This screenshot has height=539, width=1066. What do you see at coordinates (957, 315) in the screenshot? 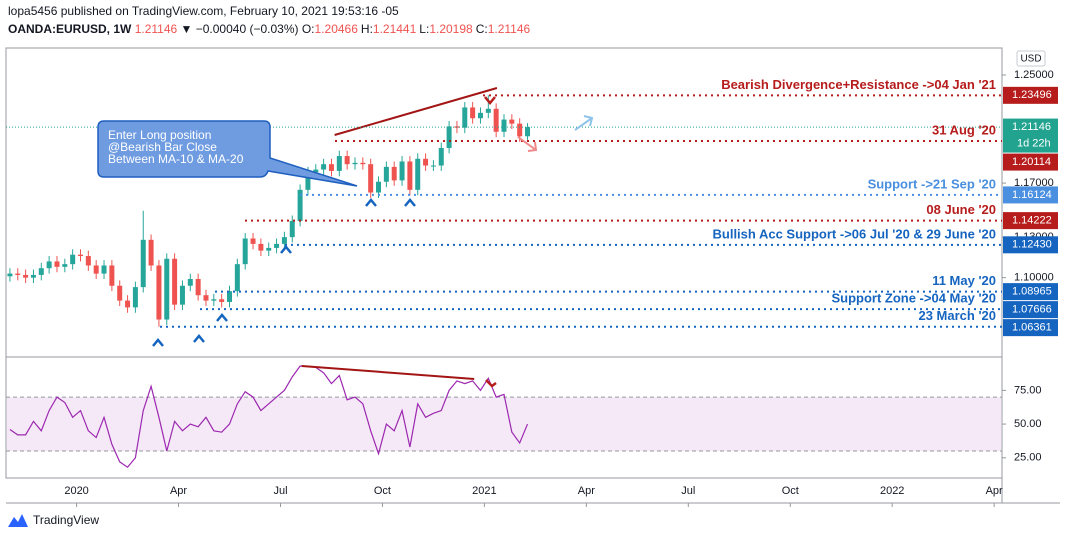
I see `level-note: 23 March '20` at bounding box center [957, 315].